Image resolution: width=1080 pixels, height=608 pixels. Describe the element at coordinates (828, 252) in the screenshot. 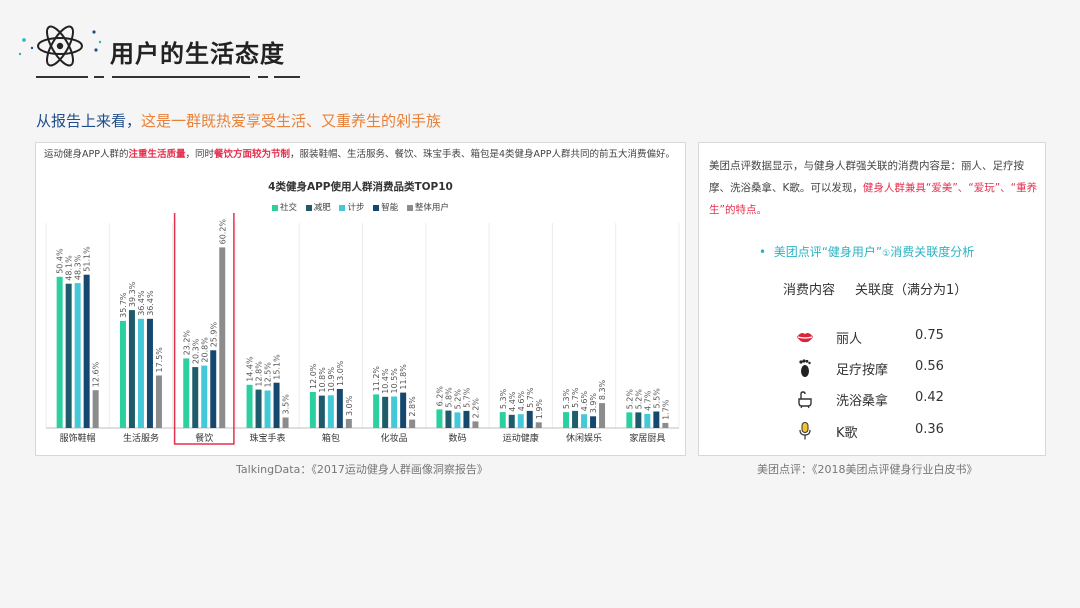

I see `subtitle-text: 美团点评“健身用户”` at that location.